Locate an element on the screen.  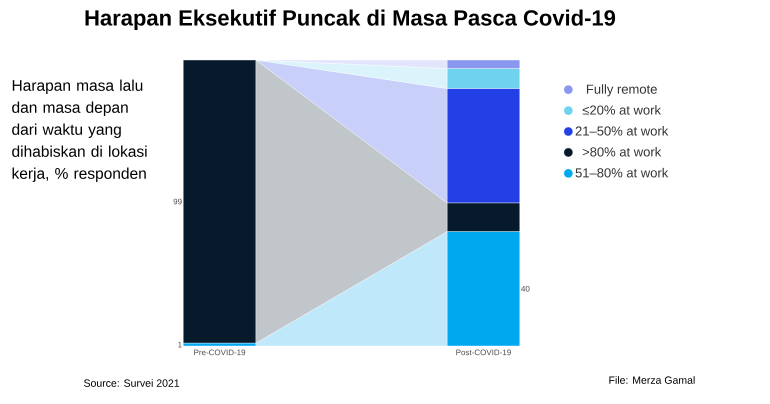
source-note: Source: Survei 2021 is located at coordinates (132, 383).